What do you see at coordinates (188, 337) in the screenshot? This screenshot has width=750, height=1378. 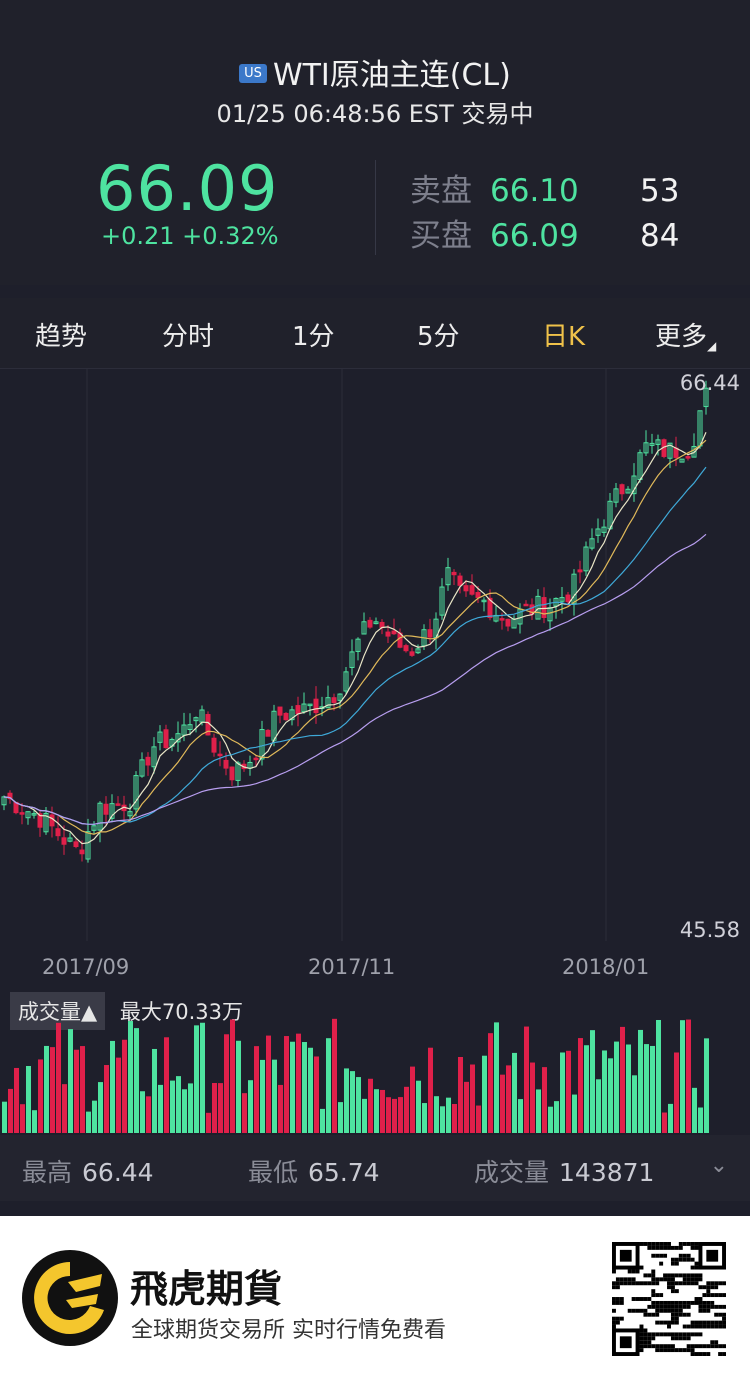 I see `tab-intraday: 分时` at bounding box center [188, 337].